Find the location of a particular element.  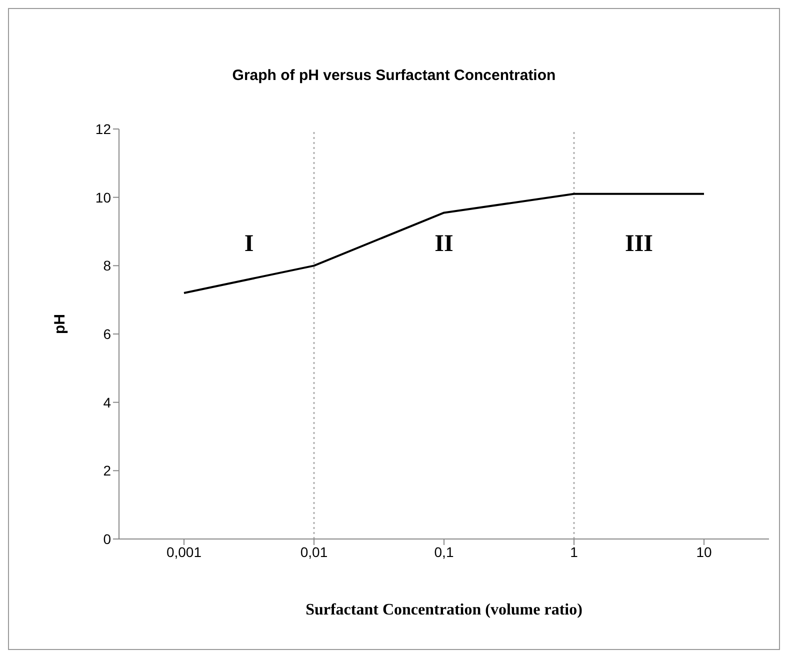

x-tick-label: 0,1 is located at coordinates (444, 552).